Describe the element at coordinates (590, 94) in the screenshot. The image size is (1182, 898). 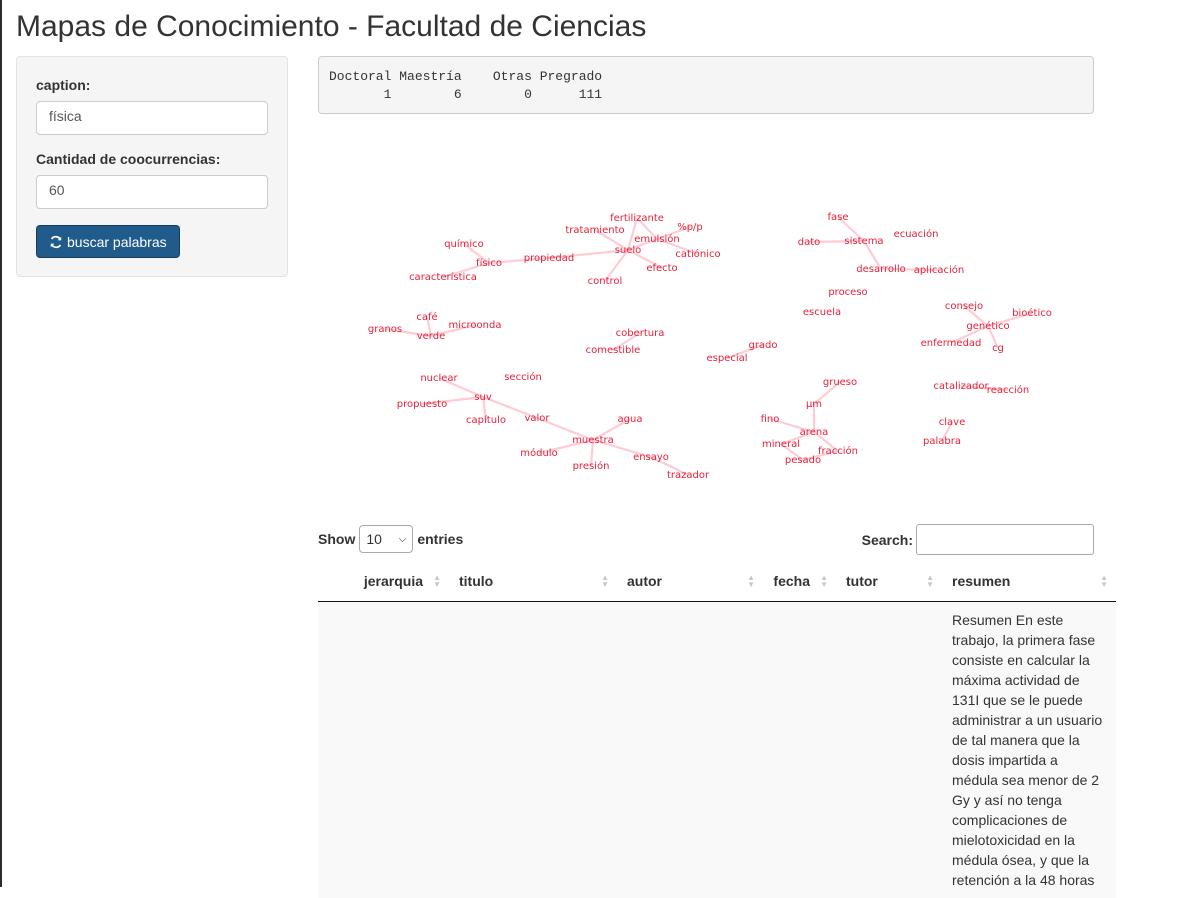
I see `degree-count-pregrado: 111` at that location.